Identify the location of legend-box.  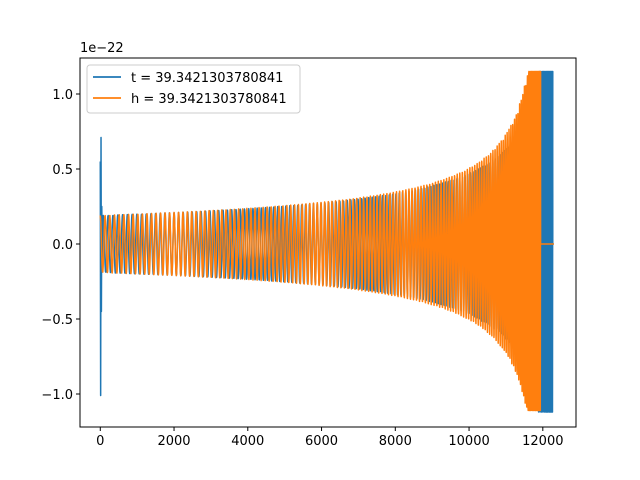
(193, 89).